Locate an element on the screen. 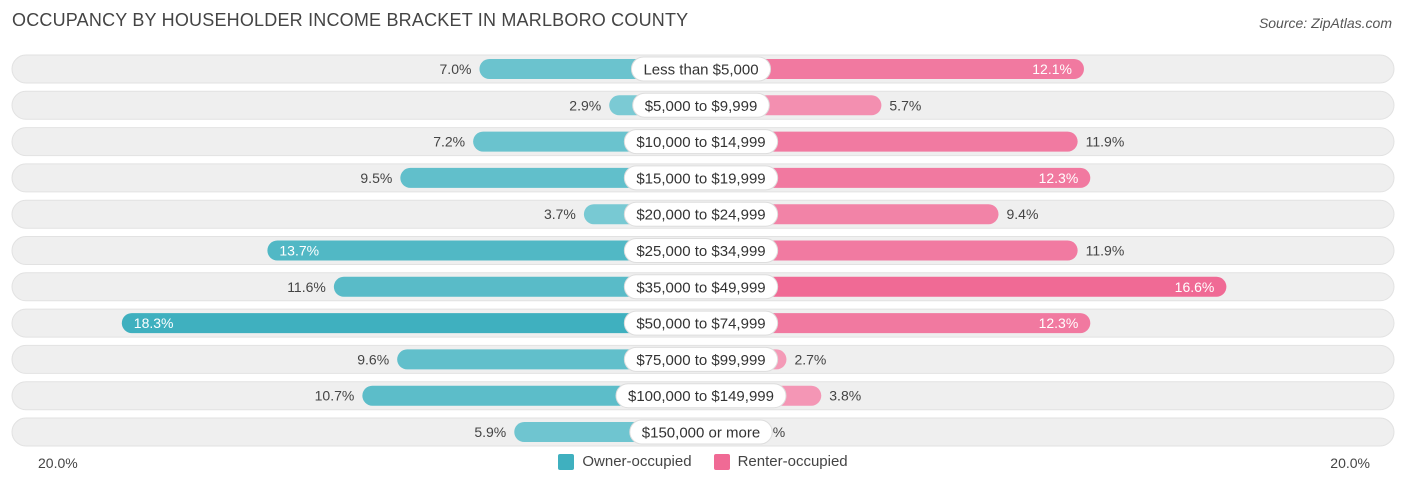 This screenshot has height=487, width=1406. chart-row: 7.2% 11.9% $10,000 to $14,999 is located at coordinates (703, 142).